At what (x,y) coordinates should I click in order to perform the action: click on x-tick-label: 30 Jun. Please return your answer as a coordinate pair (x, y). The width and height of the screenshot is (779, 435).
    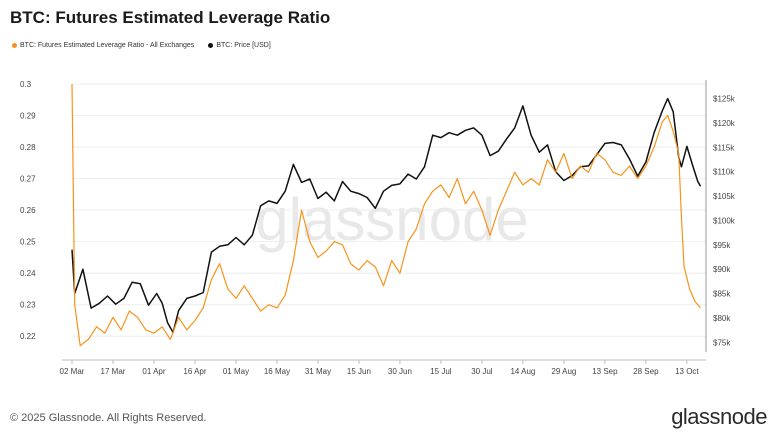
    Looking at the image, I should click on (400, 371).